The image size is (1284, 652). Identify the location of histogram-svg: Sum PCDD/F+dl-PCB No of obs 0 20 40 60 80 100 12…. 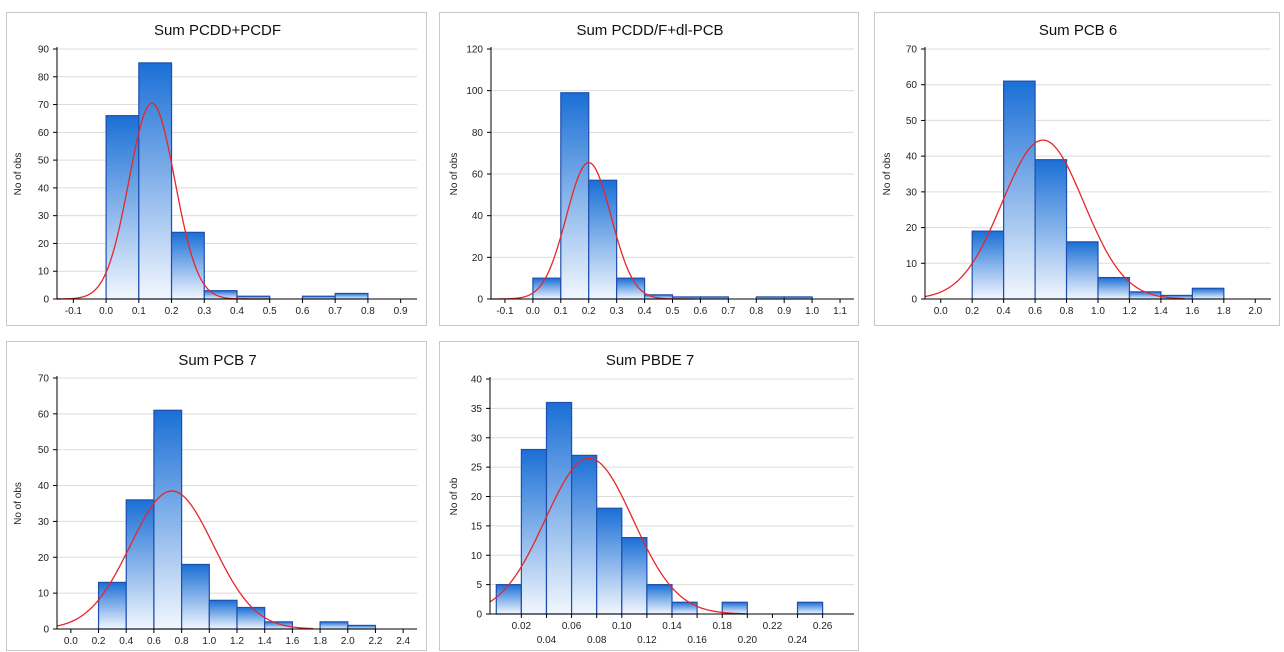
(651, 169).